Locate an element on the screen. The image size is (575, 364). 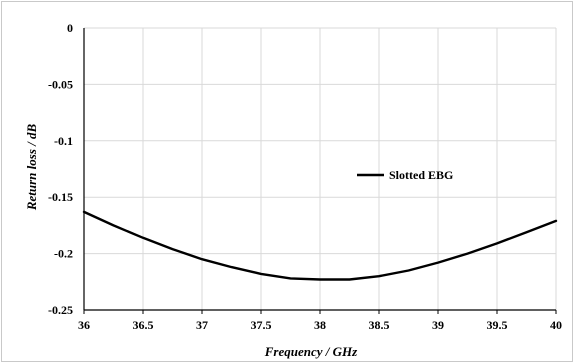
y-tick-labels: 0 -0.05 -0.1 -0.15 -0.2 -0.25 is located at coordinates (60, 169).